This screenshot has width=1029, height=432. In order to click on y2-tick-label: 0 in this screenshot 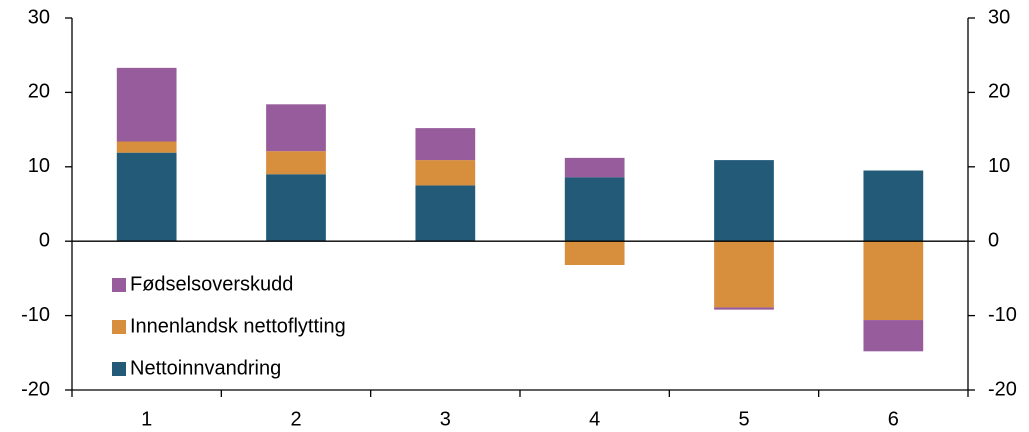, I will do `click(993, 240)`.